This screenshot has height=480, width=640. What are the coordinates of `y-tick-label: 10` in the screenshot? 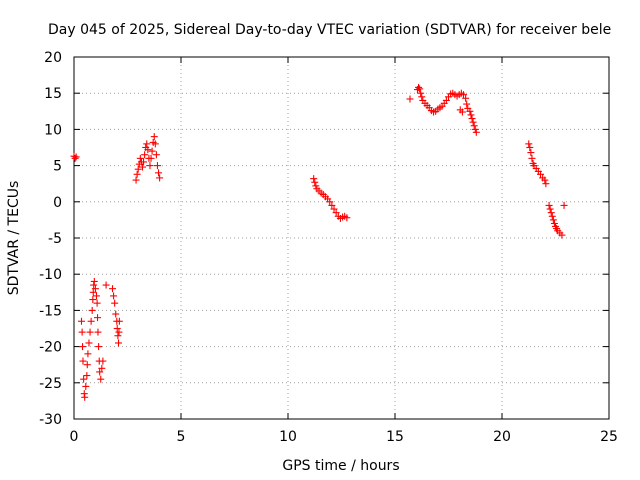 It's located at (53, 130).